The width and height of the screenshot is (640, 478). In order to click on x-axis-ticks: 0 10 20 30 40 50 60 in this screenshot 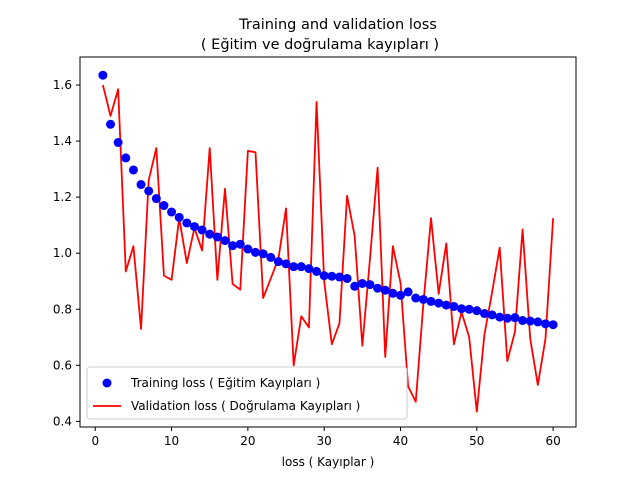, I will do `click(326, 437)`.